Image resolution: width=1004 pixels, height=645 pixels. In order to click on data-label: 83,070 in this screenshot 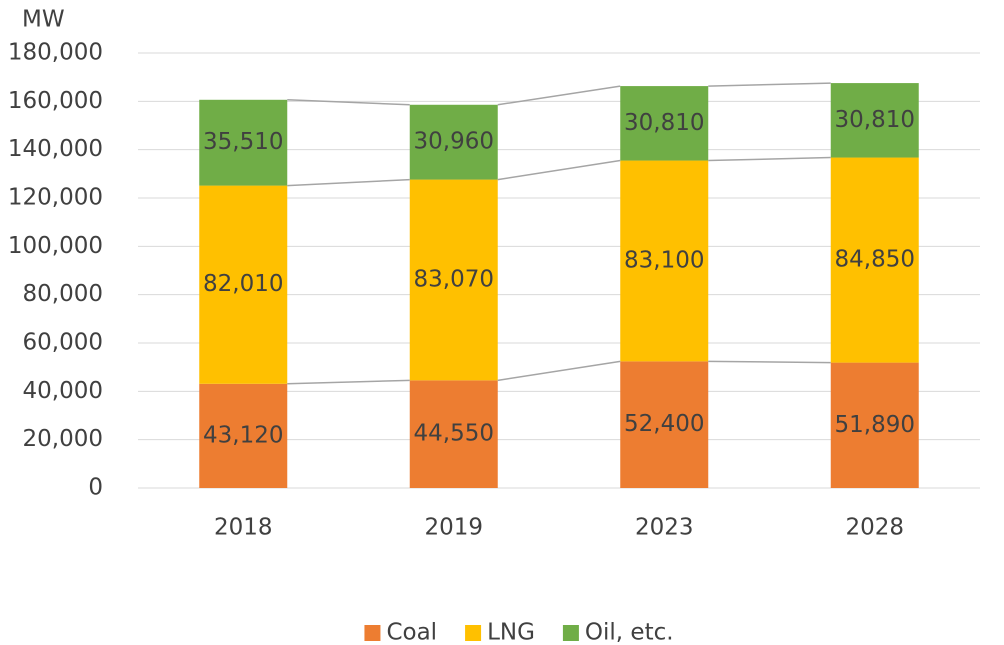, I will do `click(454, 279)`.